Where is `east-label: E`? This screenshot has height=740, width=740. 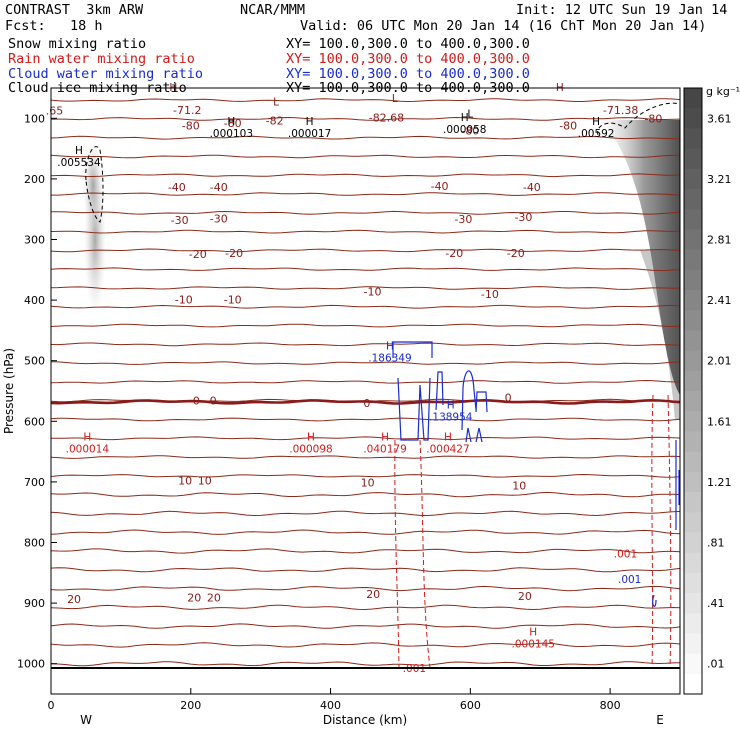 east-label: E is located at coordinates (660, 720).